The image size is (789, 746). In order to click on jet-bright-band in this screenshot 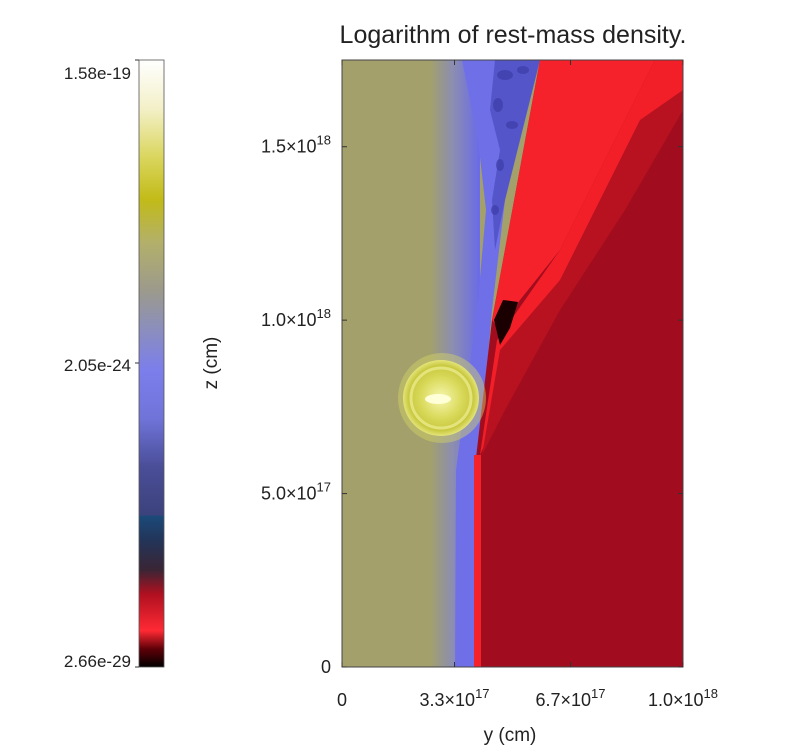, I will do `click(573, 195)`.